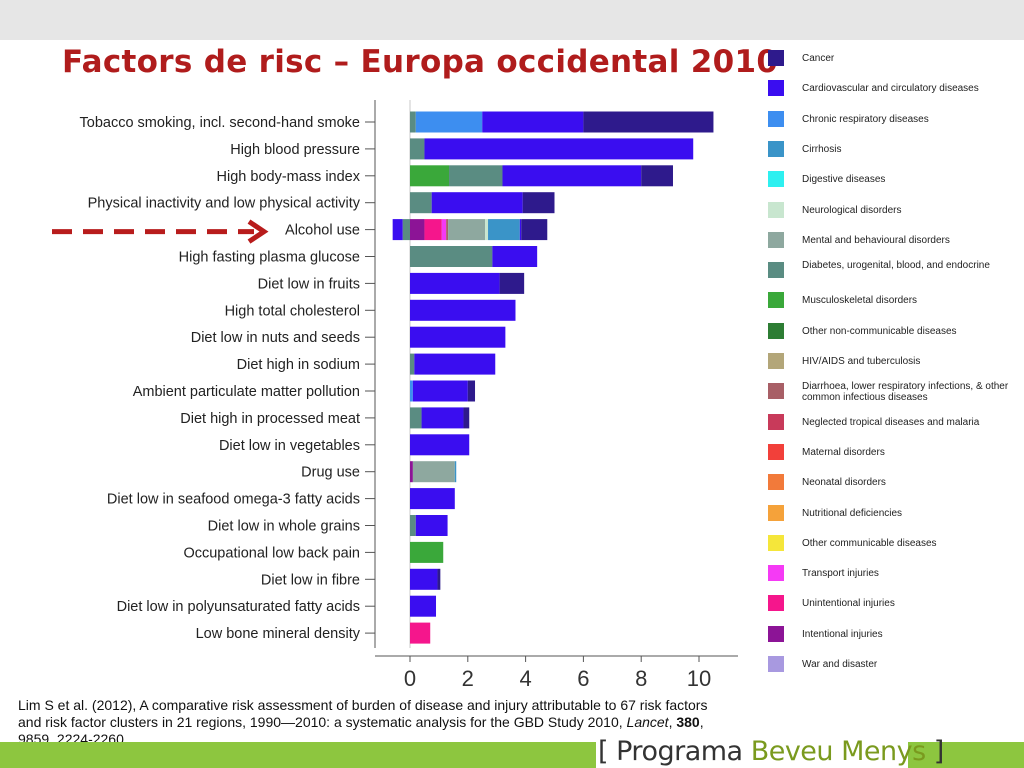  I want to click on category-label: Occupational low back pain, so click(271, 553).